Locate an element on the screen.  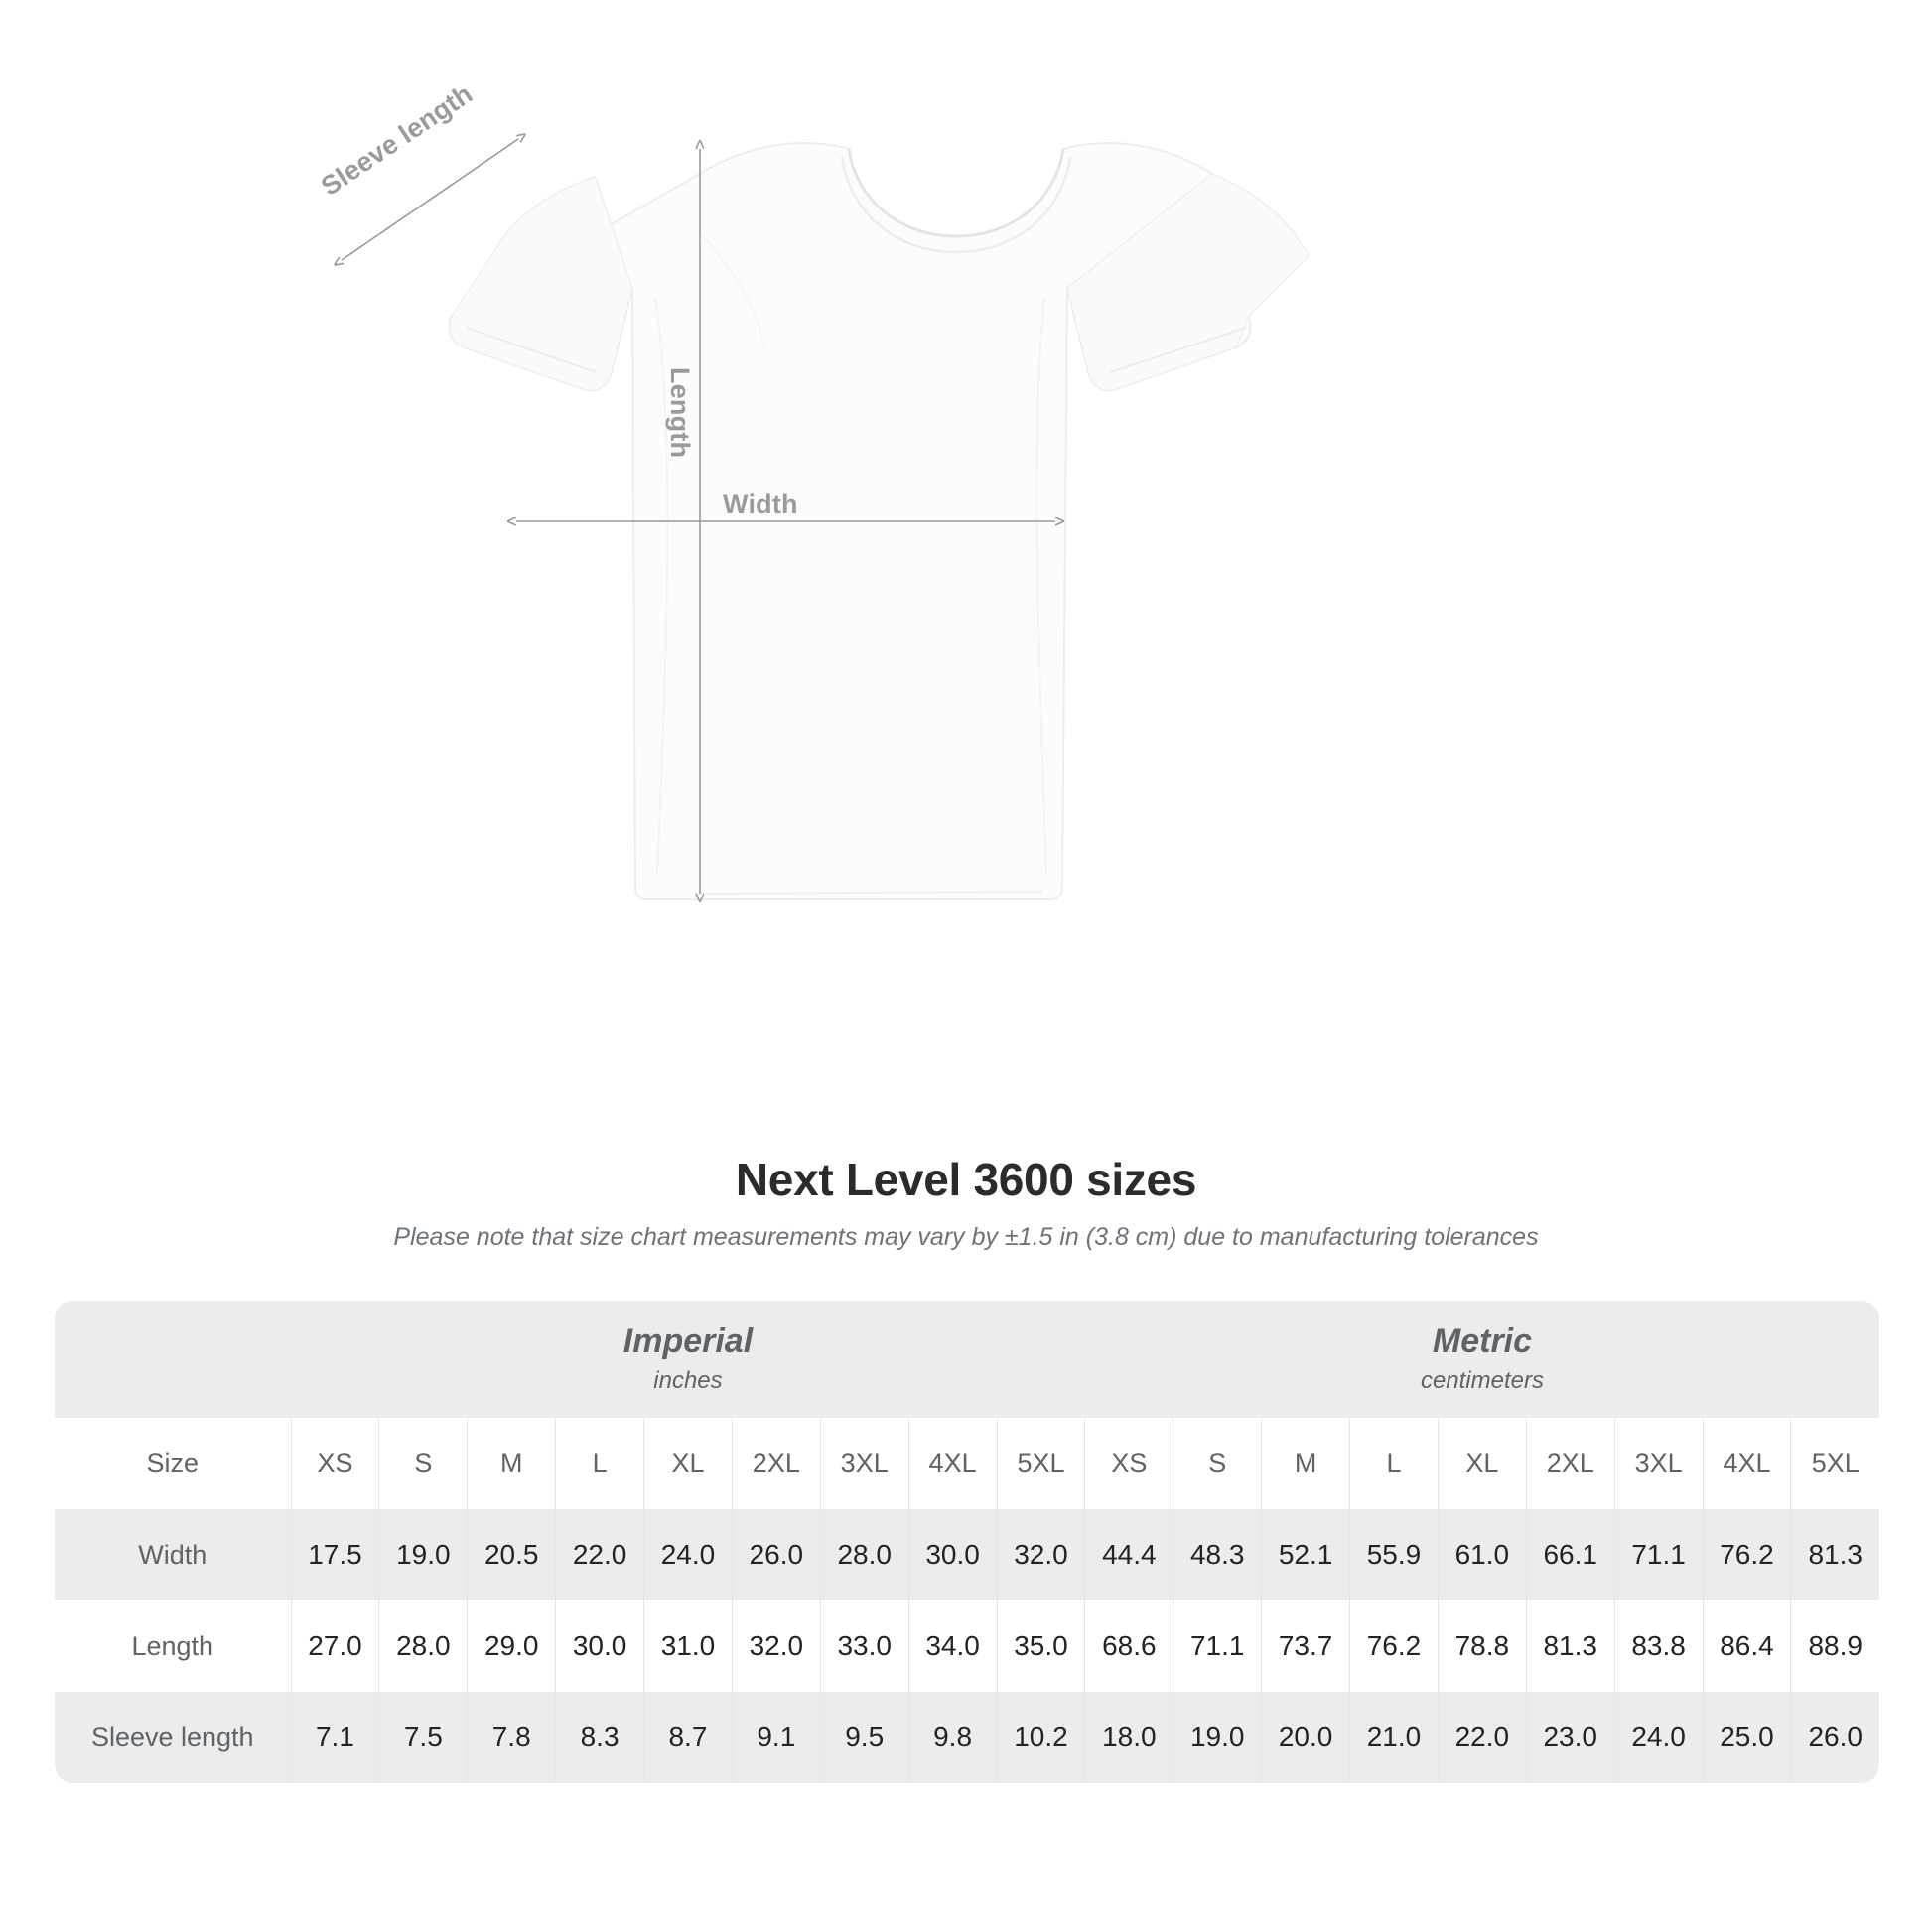
unit-group-imperial: Imperial inches is located at coordinates (688, 1359).